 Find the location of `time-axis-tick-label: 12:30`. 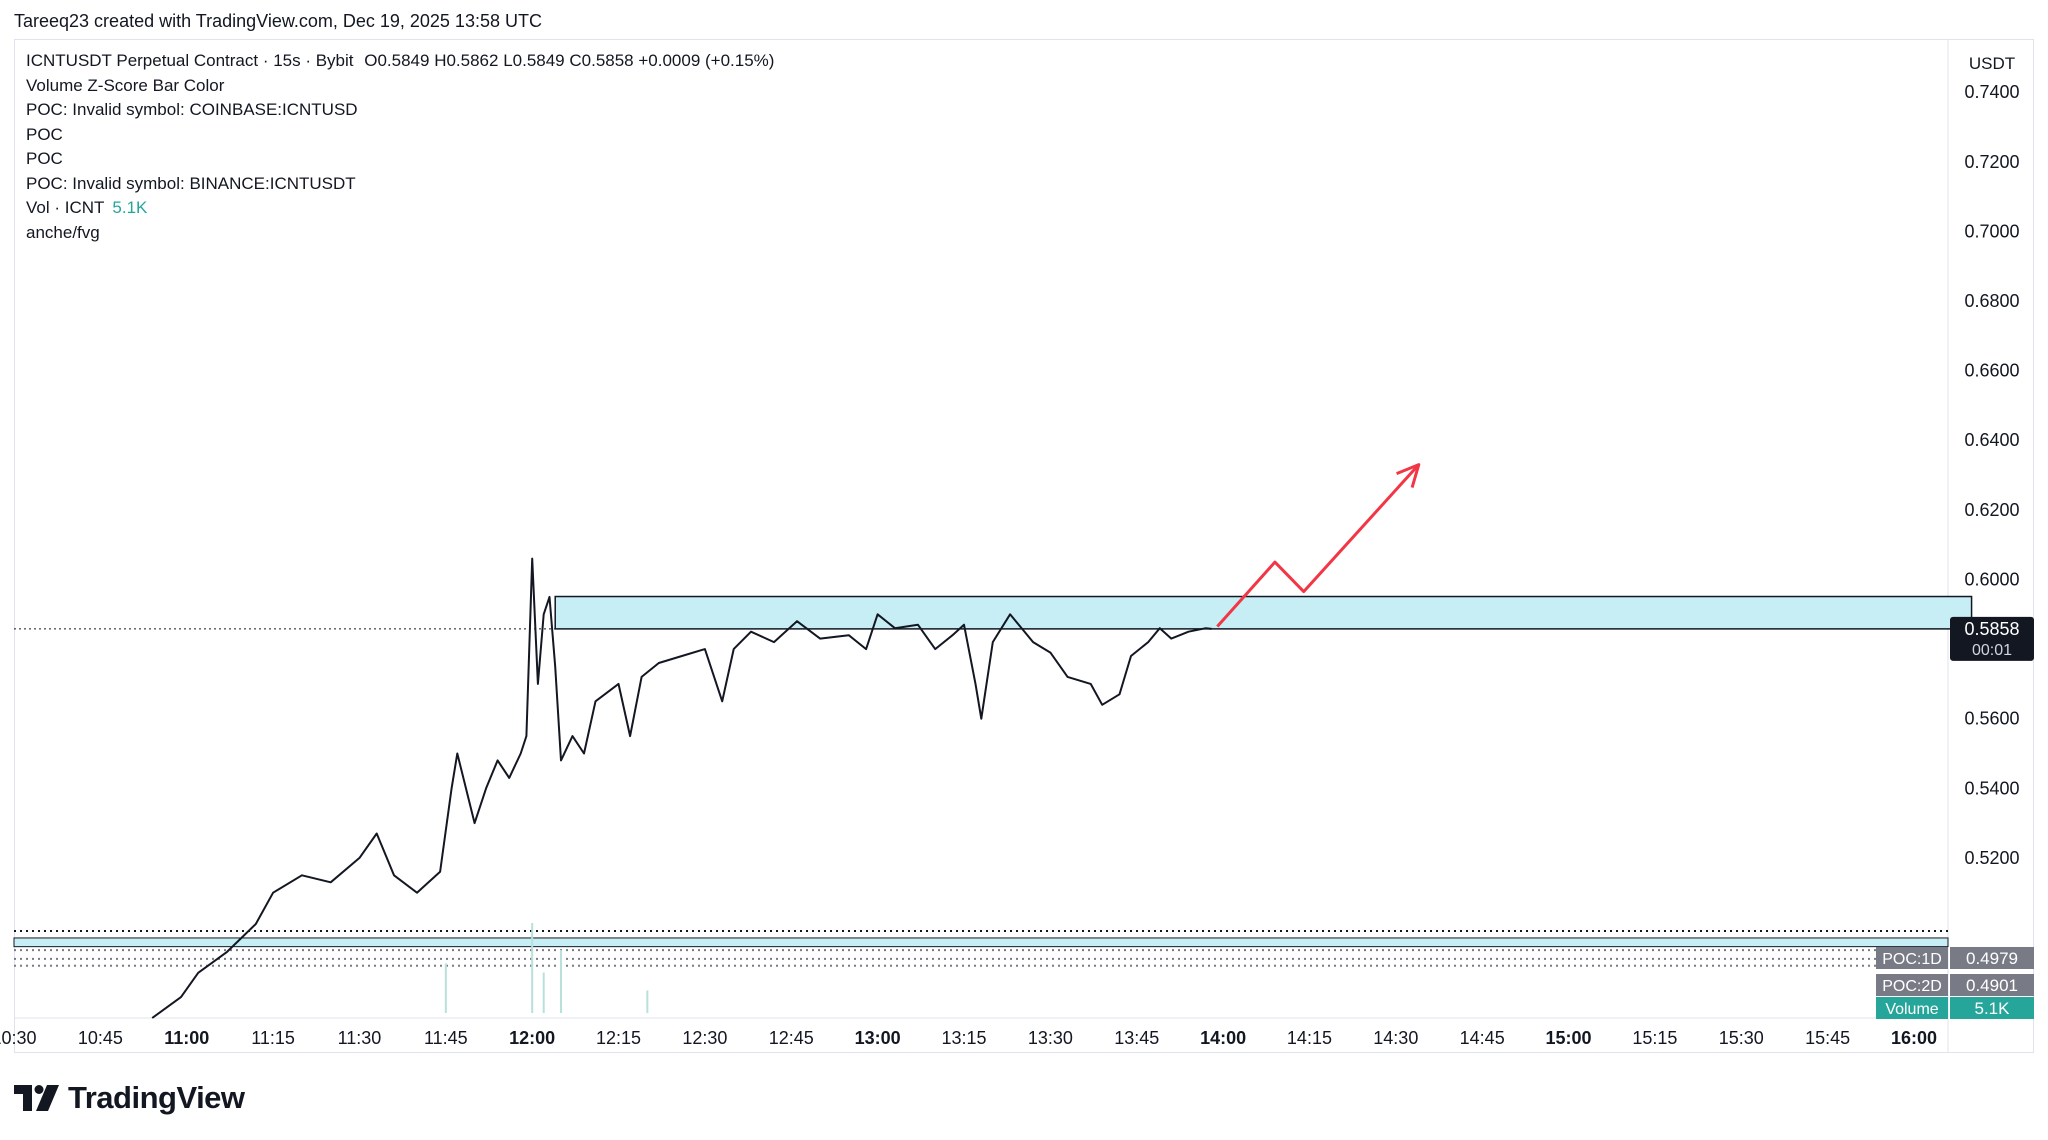

time-axis-tick-label: 12:30 is located at coordinates (704, 1038).